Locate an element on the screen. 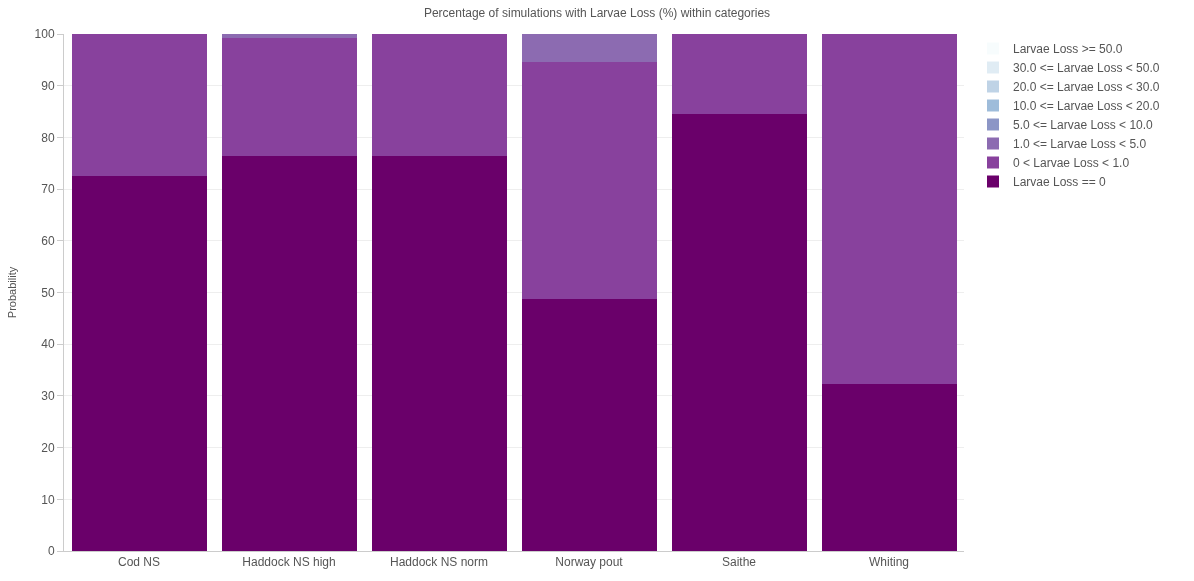 The height and width of the screenshot is (581, 1194). x-tick-label: Saithe is located at coordinates (739, 562).